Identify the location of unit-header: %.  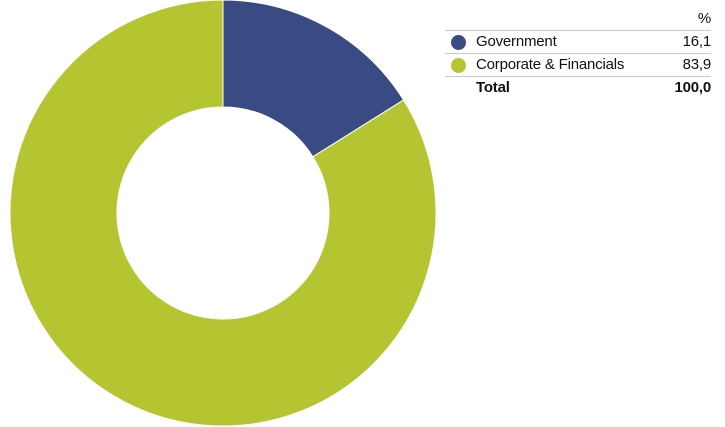
(704, 18).